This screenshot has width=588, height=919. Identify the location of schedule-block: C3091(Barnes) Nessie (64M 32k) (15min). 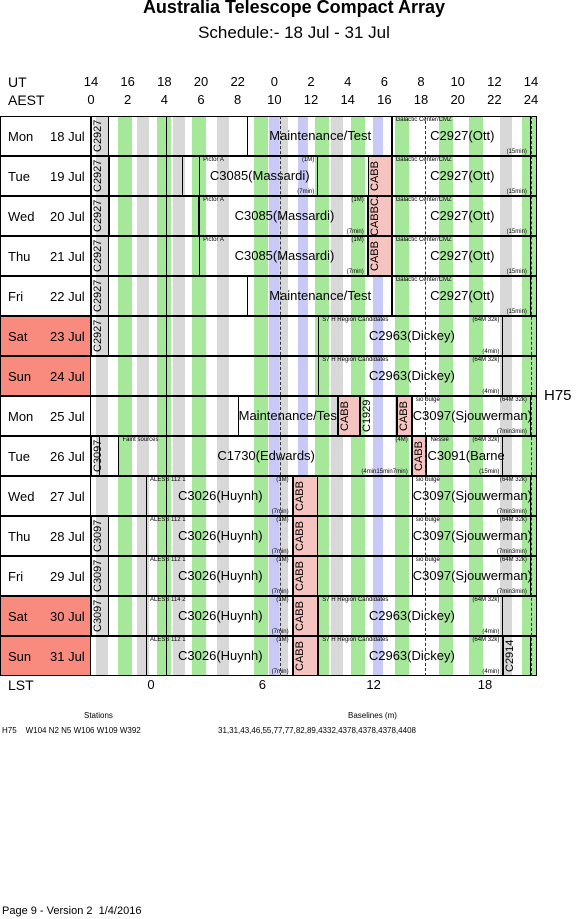
(465, 456).